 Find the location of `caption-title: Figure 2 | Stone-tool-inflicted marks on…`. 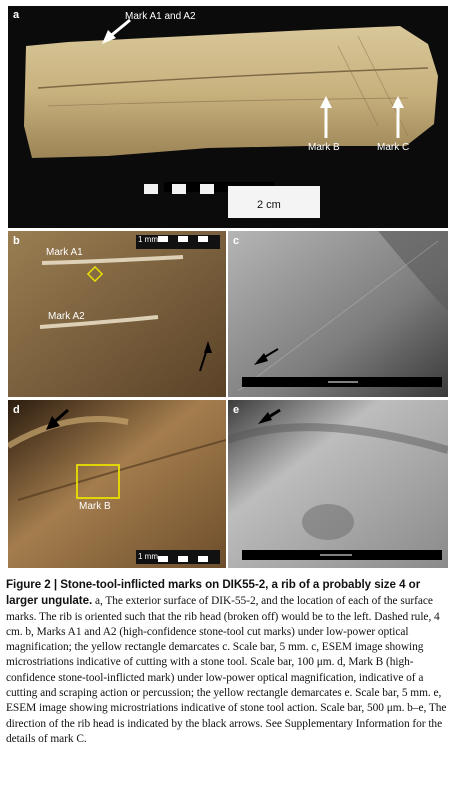

caption-title: Figure 2 | Stone-tool-inflicted marks on… is located at coordinates (213, 593).